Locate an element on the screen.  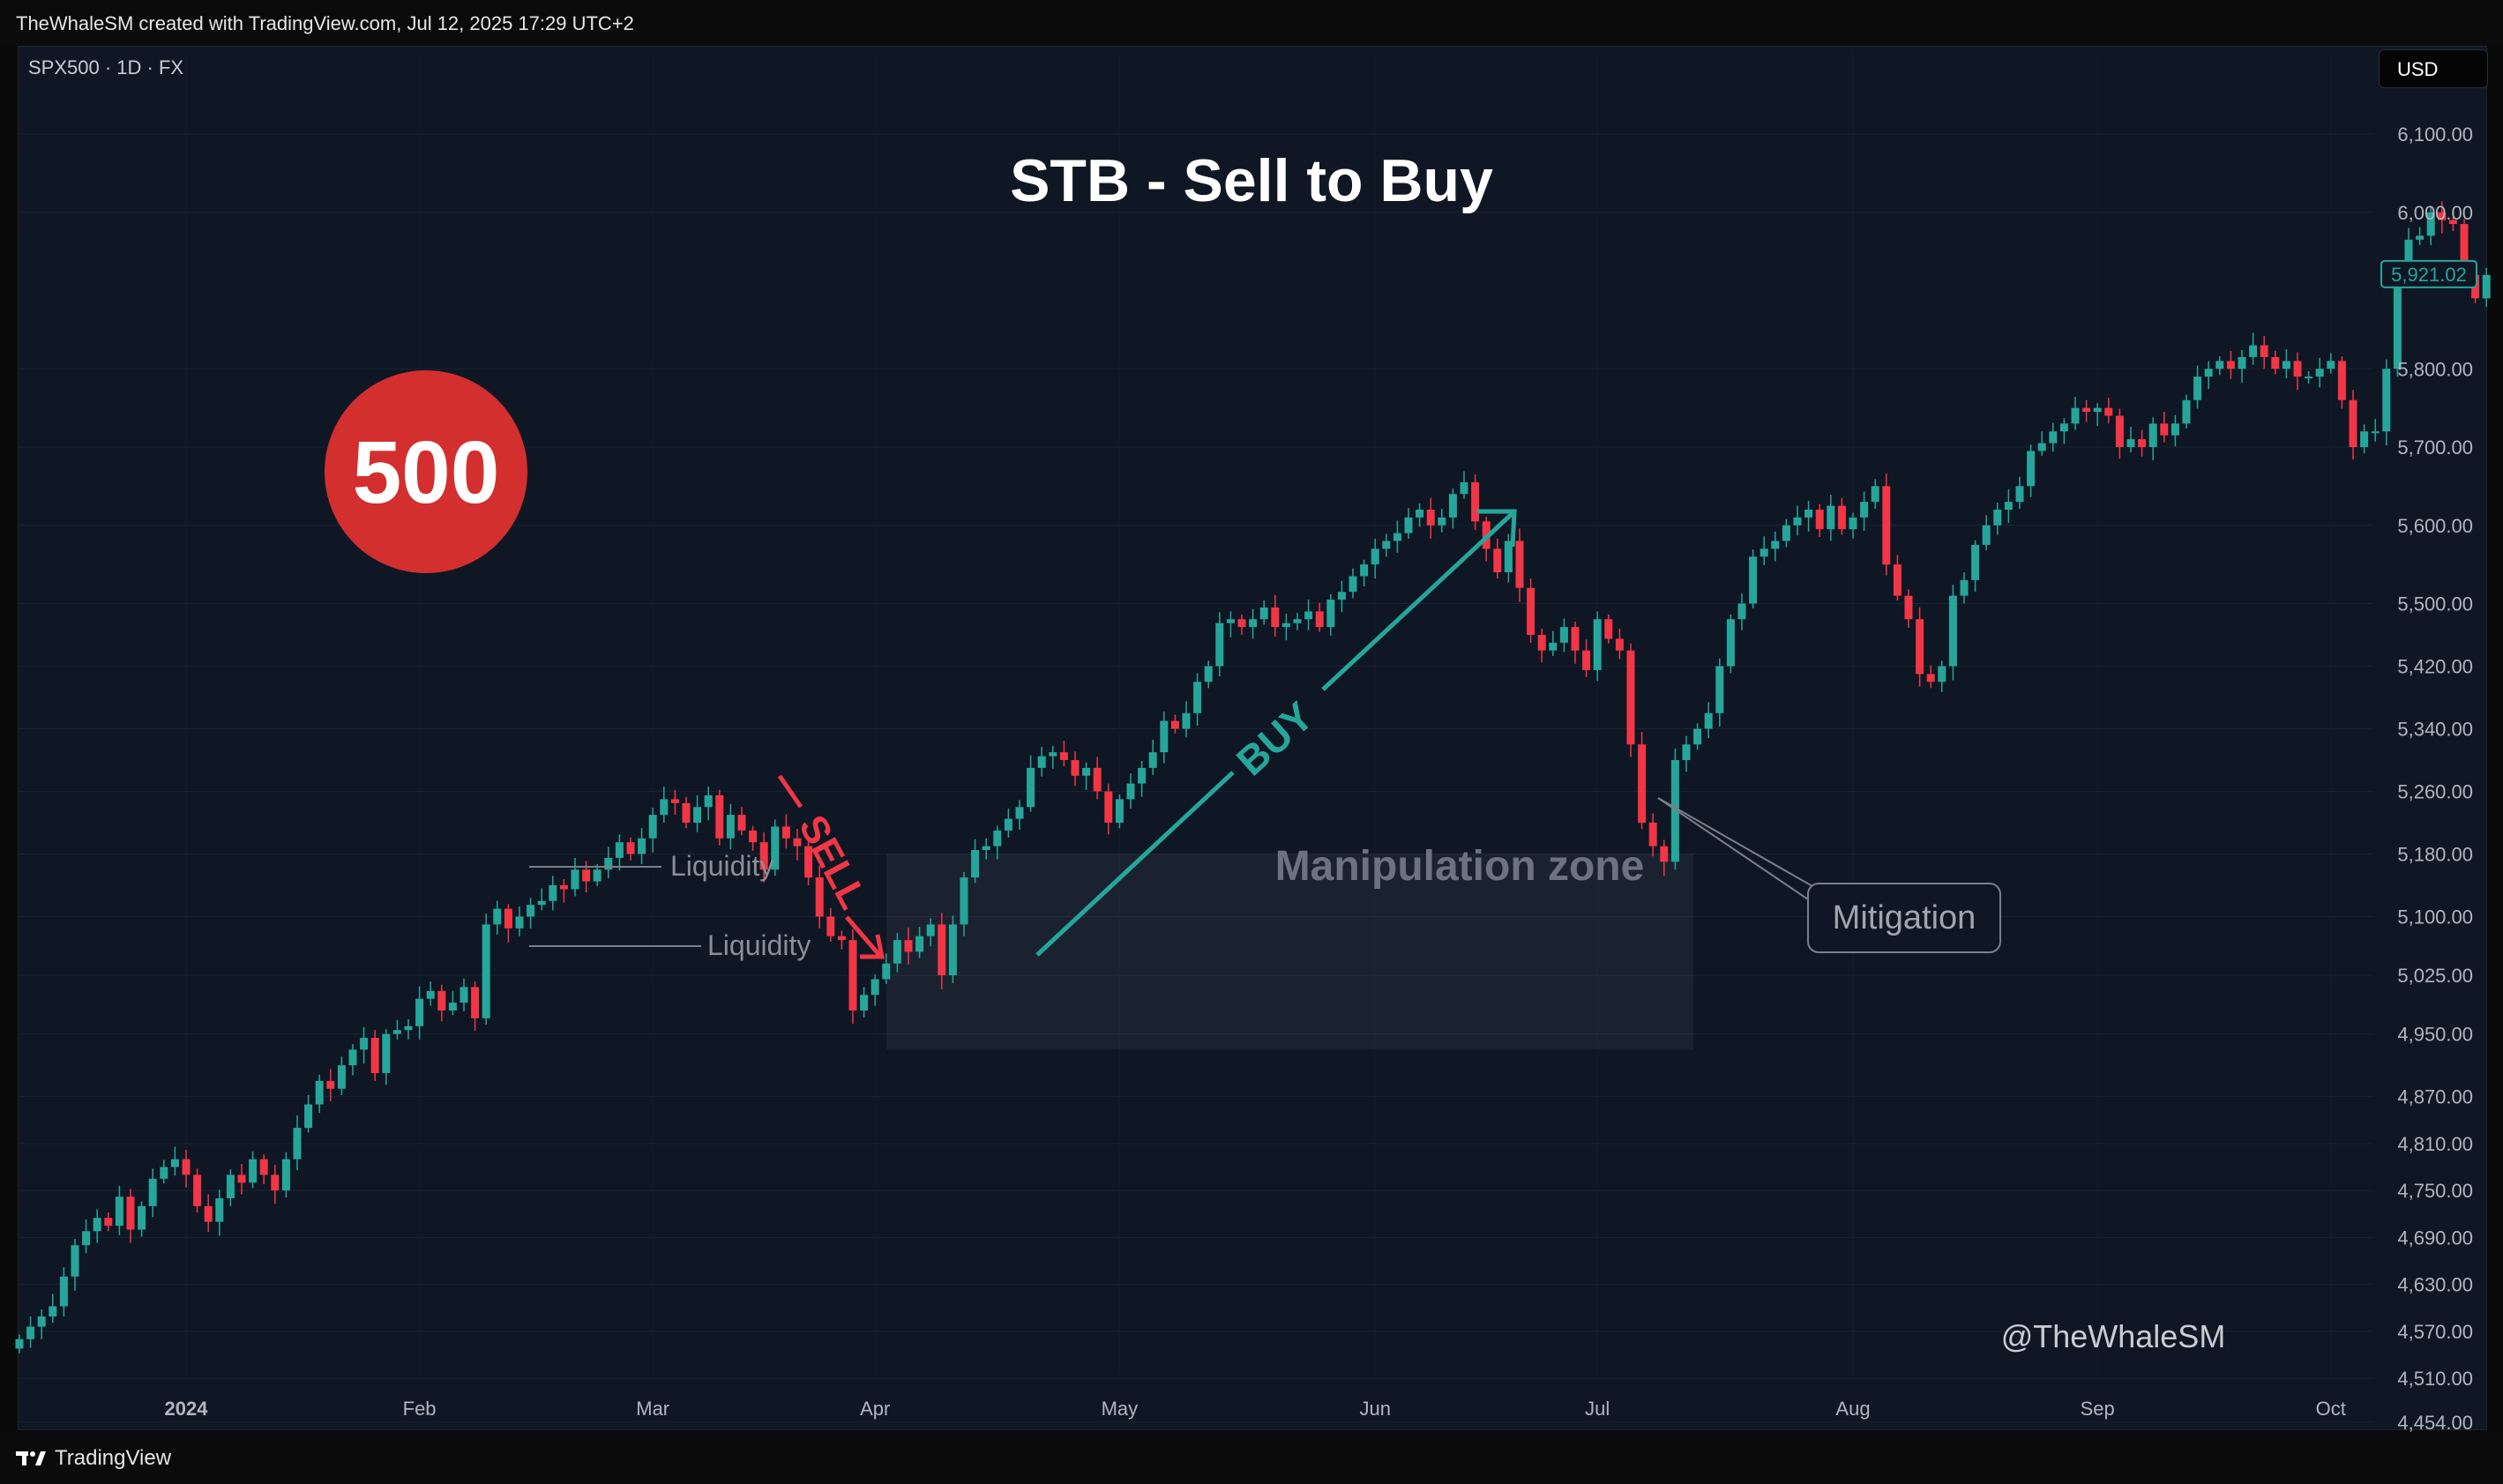
tradingview-logo: TradingView is located at coordinates (94, 1458).